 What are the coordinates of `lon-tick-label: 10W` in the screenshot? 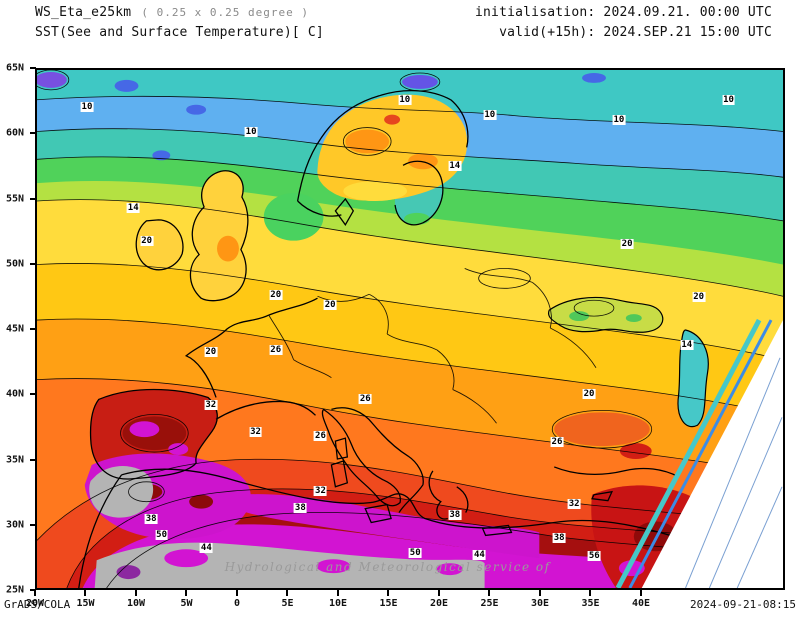 It's located at (136, 603).